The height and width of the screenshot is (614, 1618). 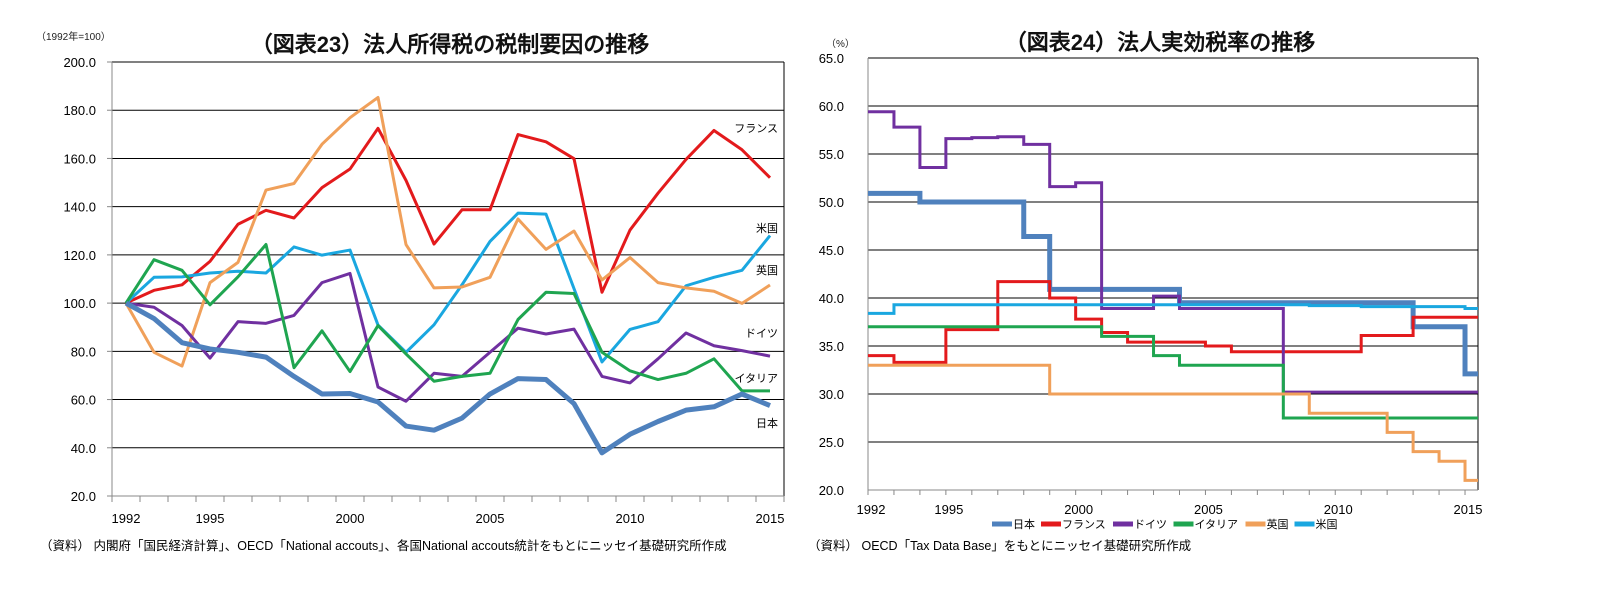 I want to click on y-tick-label: 45.0, so click(x=831, y=250).